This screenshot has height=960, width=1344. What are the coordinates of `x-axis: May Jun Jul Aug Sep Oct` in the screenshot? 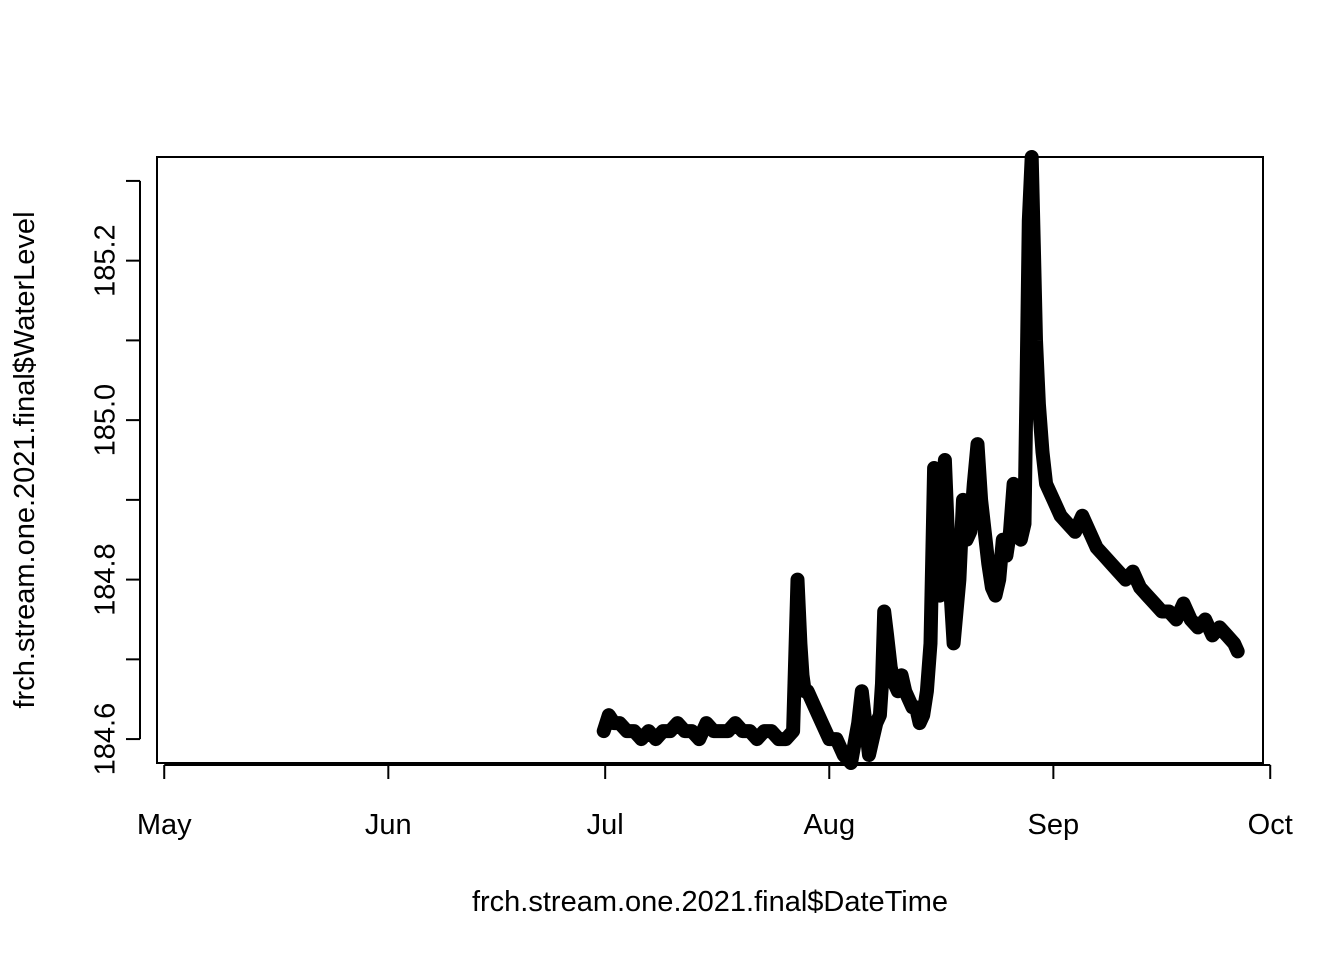 It's located at (715, 803).